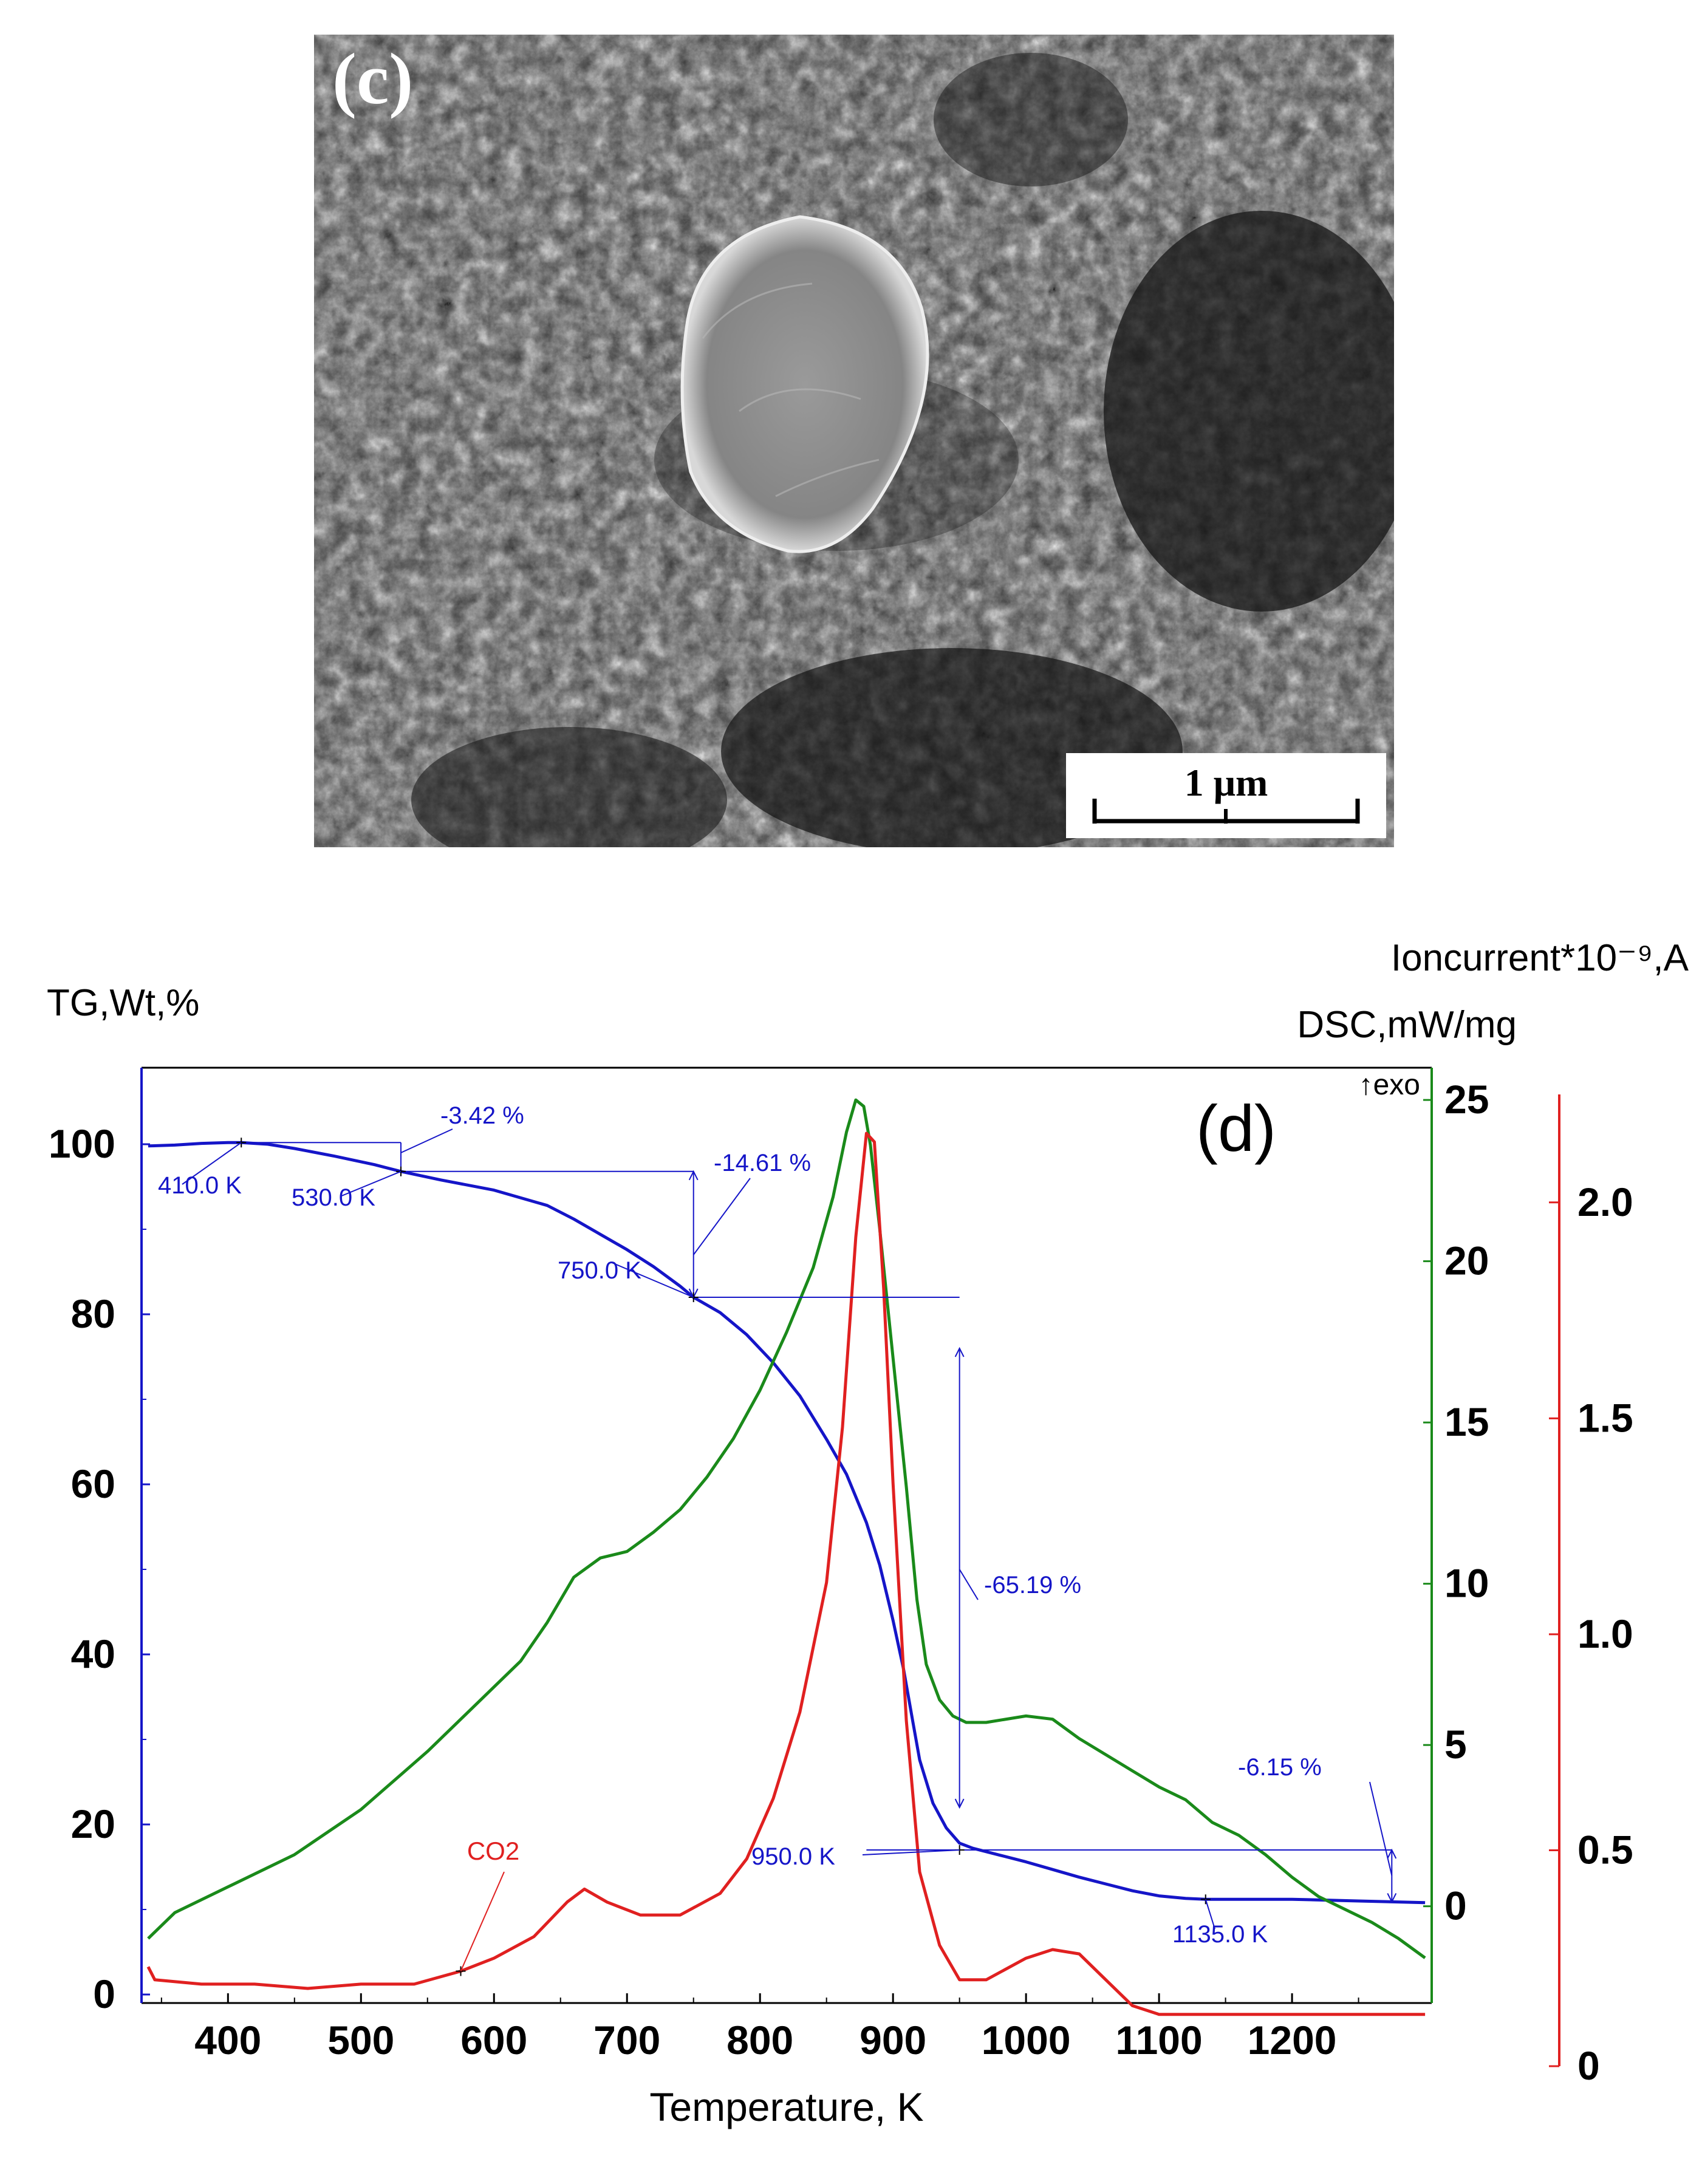 This screenshot has width=1702, height=2184. What do you see at coordinates (93, 1313) in the screenshot?
I see `tg-tick-label: 80` at bounding box center [93, 1313].